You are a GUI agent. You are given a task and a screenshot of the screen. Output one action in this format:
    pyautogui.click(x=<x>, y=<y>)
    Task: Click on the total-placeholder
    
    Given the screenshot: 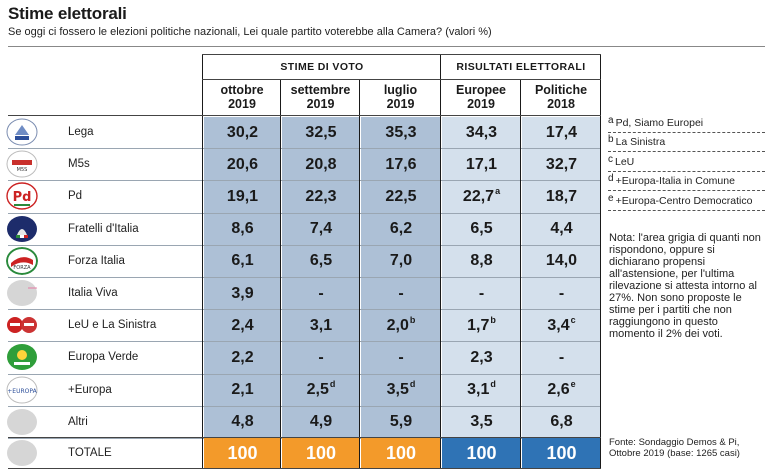 What is the action you would take?
    pyautogui.click(x=22, y=453)
    